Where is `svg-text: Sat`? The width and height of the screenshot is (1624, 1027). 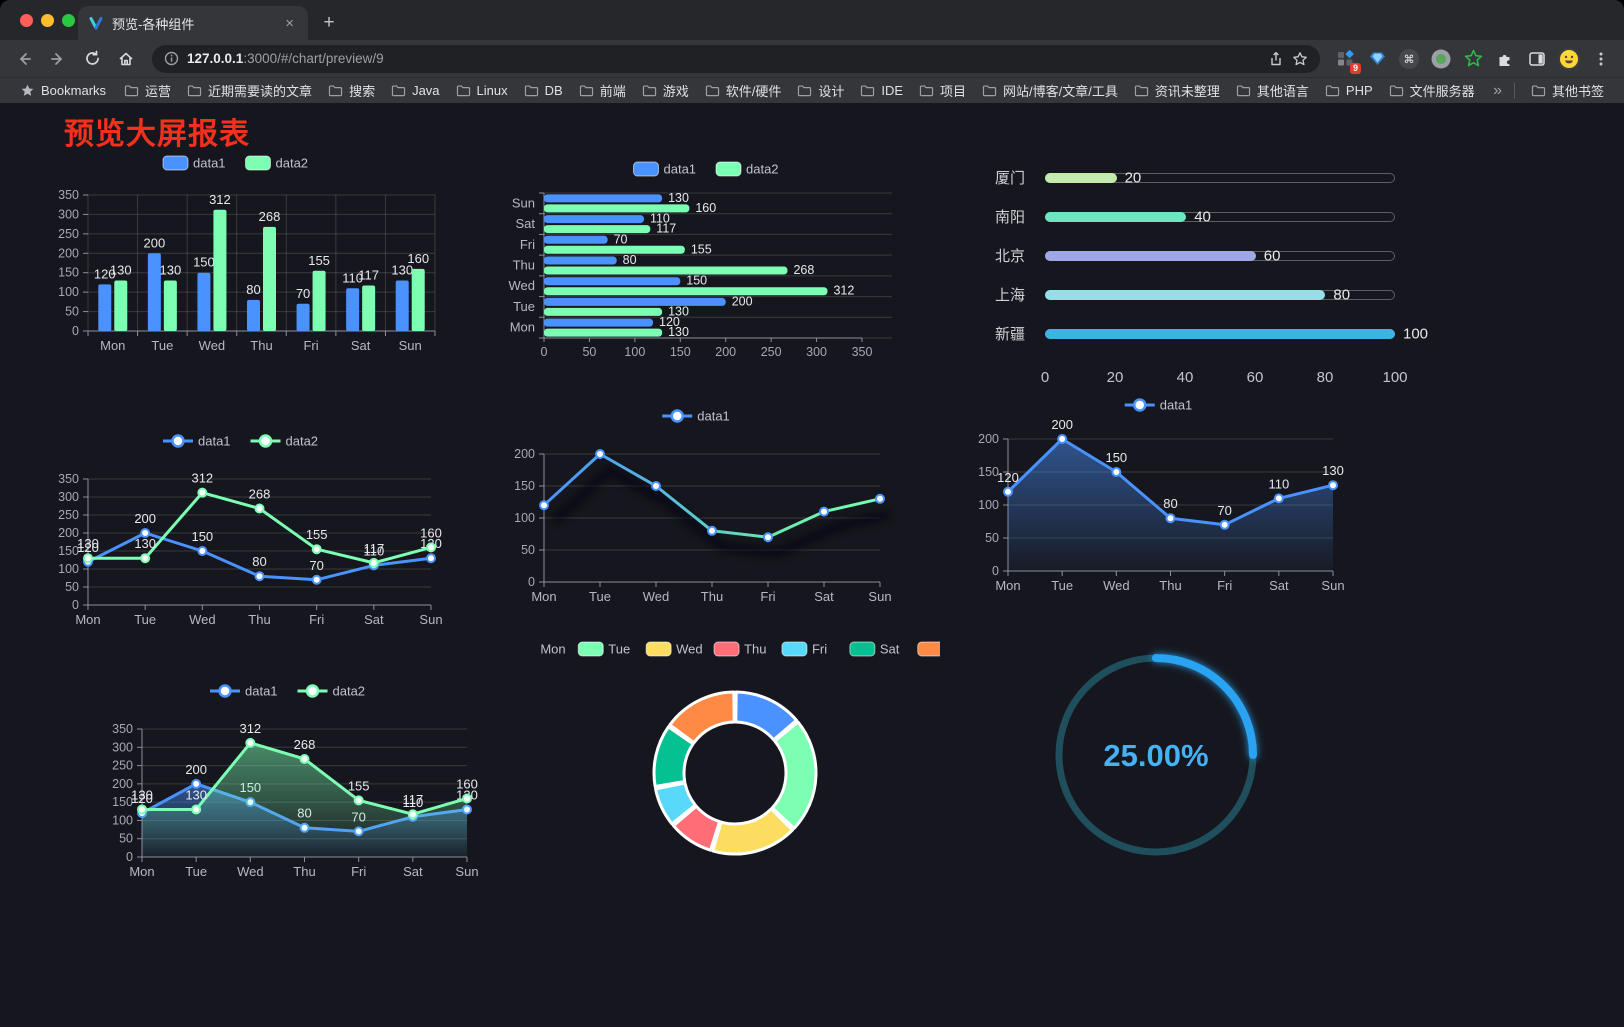
svg-text: Sat is located at coordinates (413, 871).